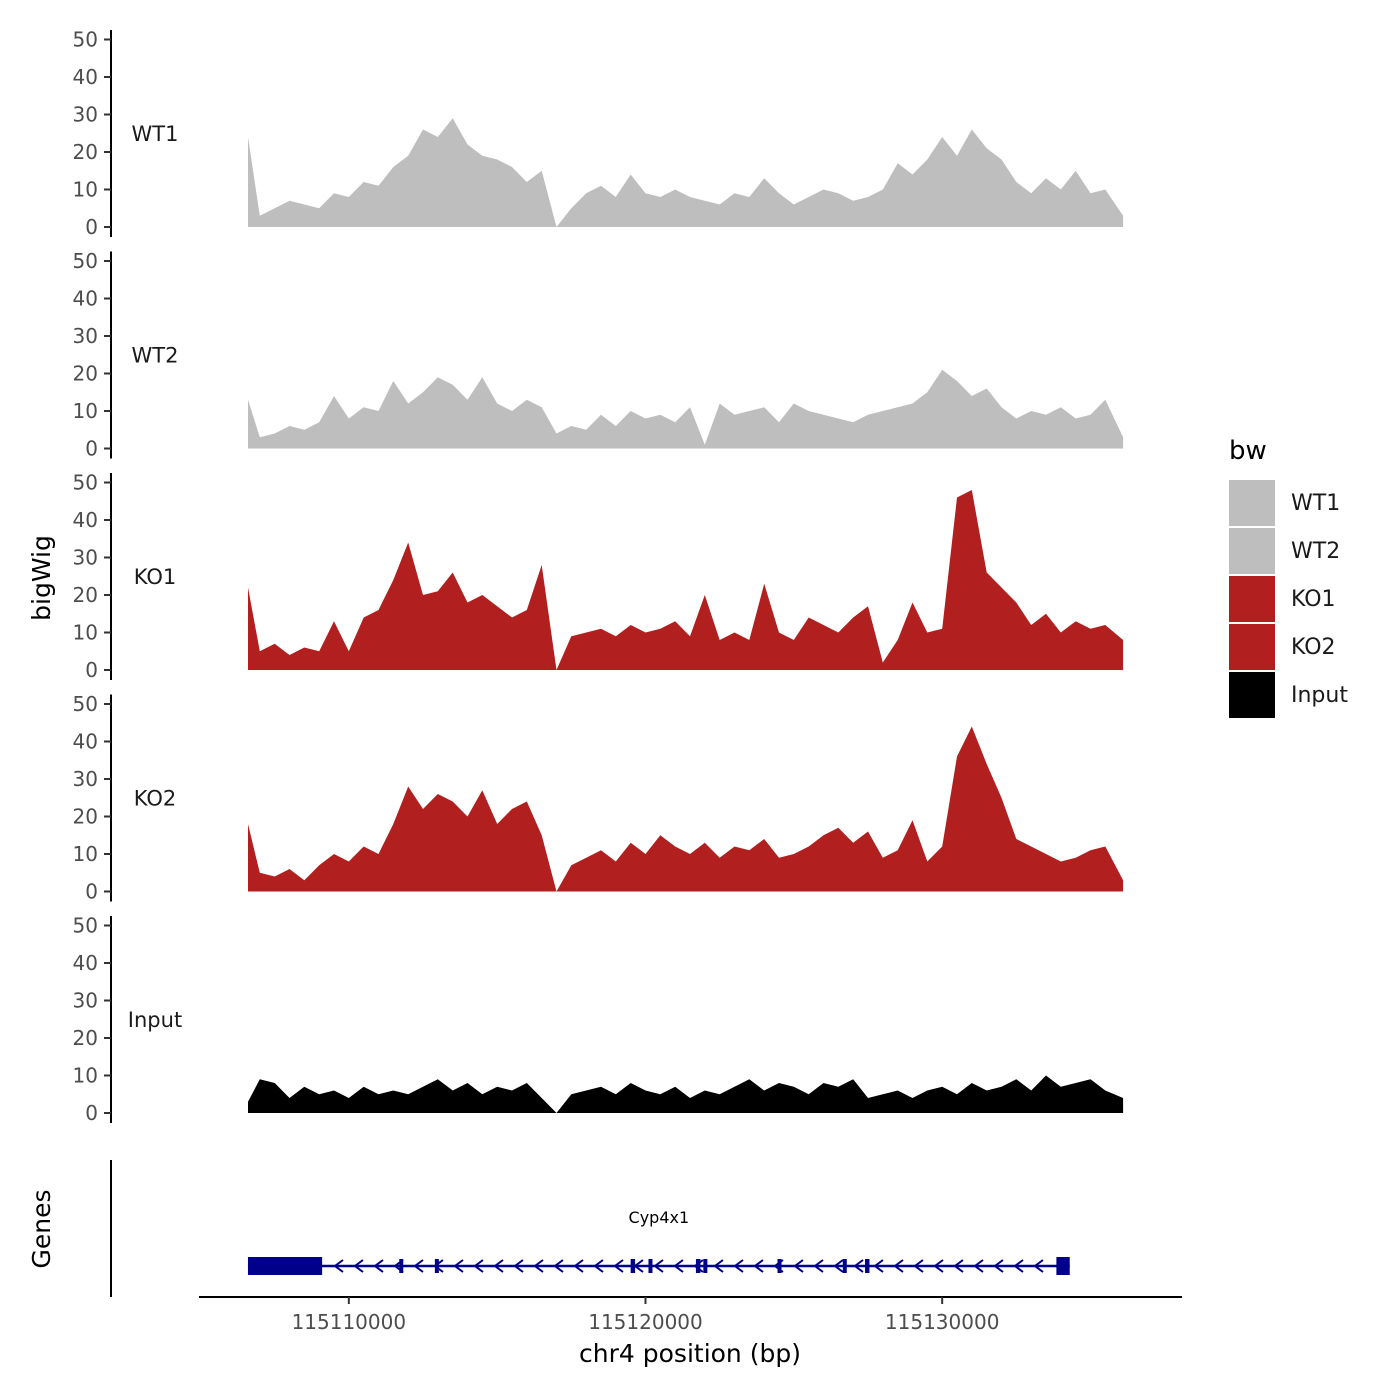 This screenshot has height=1400, width=1400. What do you see at coordinates (155, 799) in the screenshot?
I see `track-label-ko2: KO2` at bounding box center [155, 799].